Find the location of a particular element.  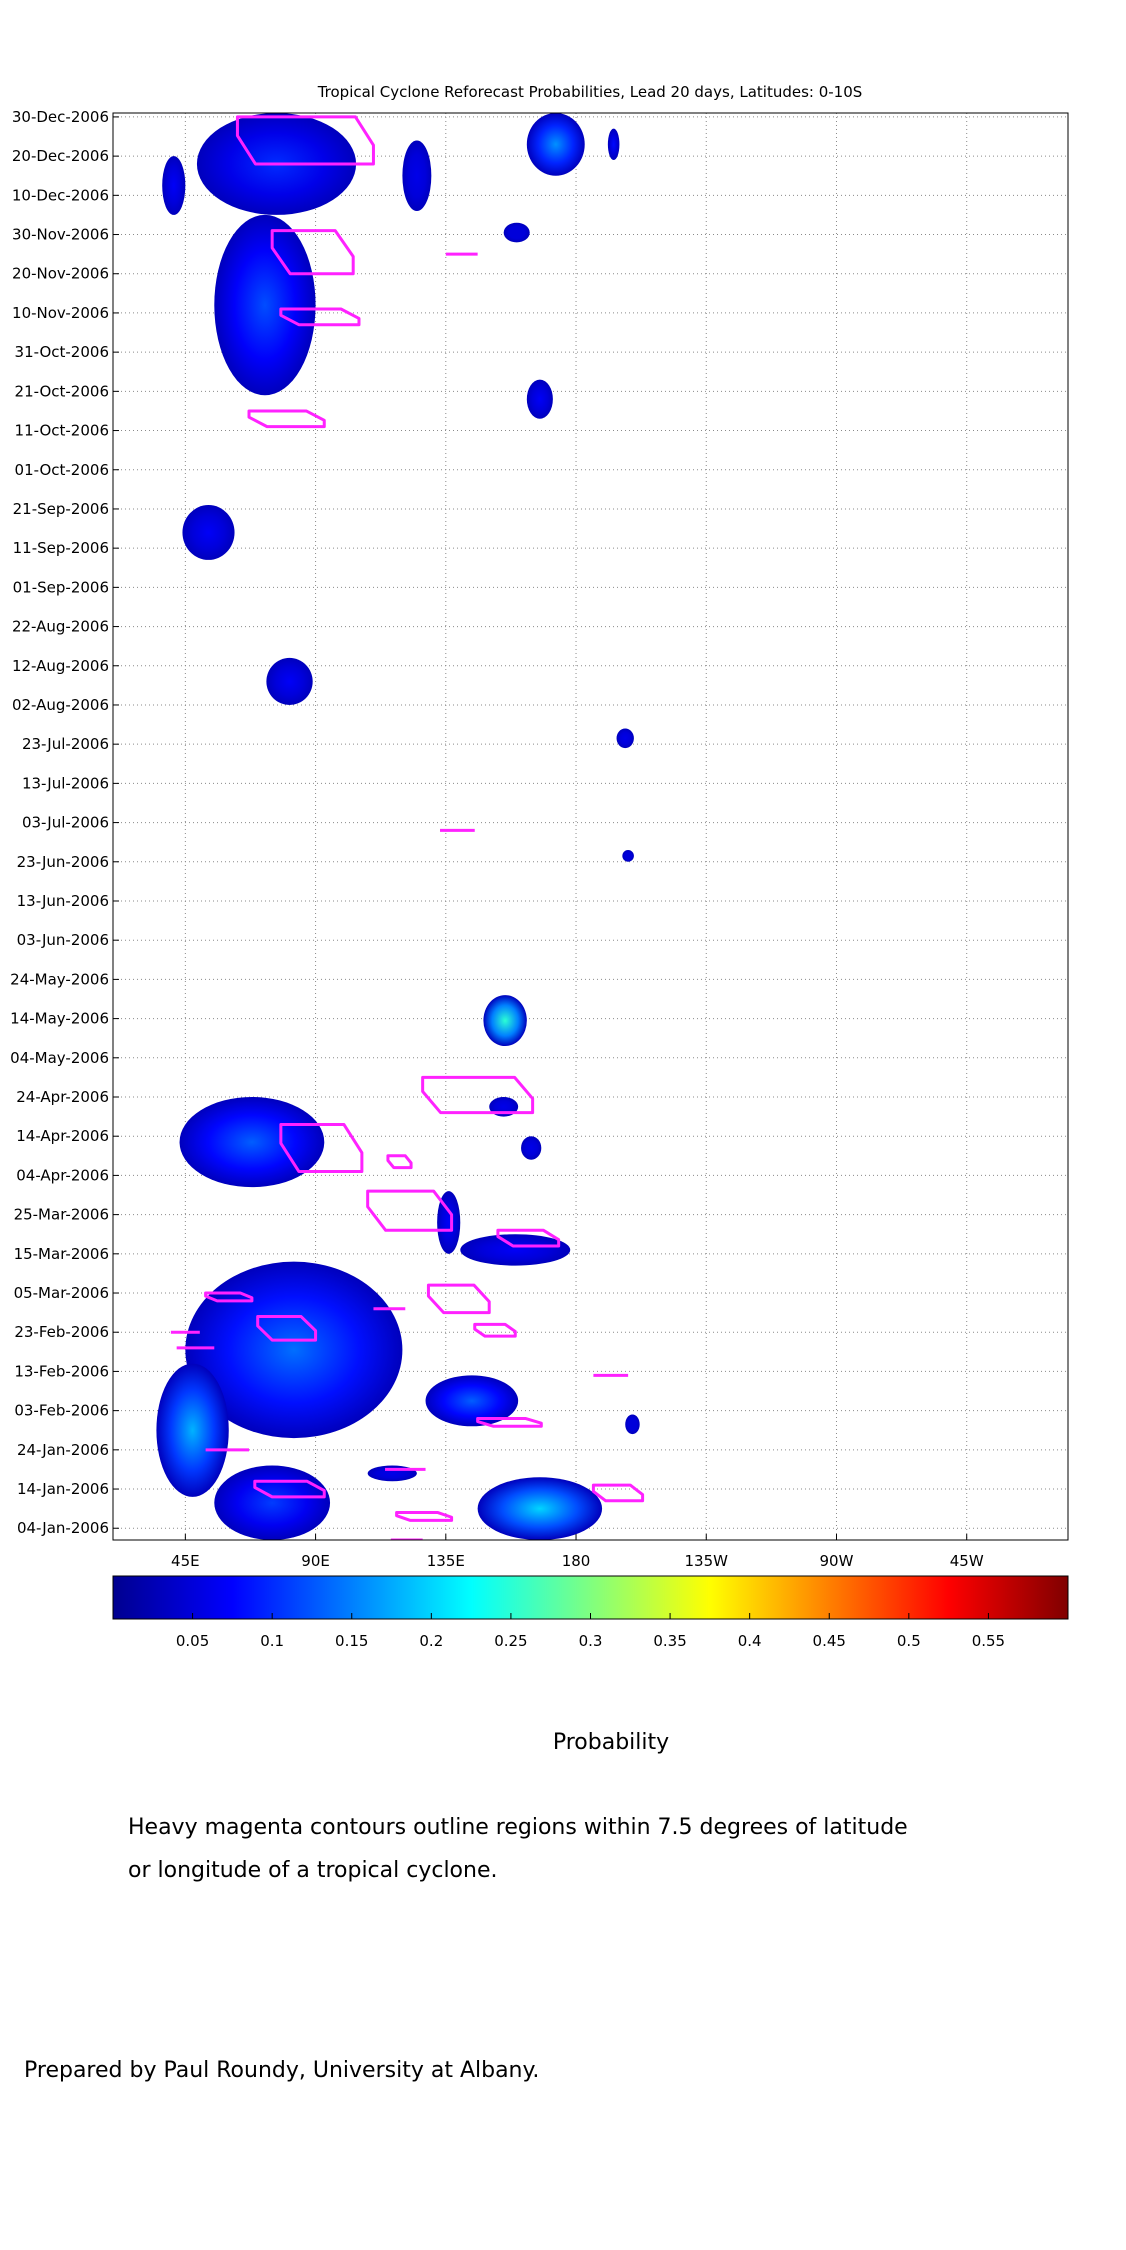

y-tick-label: 23-Jul-2006 is located at coordinates (65, 744).